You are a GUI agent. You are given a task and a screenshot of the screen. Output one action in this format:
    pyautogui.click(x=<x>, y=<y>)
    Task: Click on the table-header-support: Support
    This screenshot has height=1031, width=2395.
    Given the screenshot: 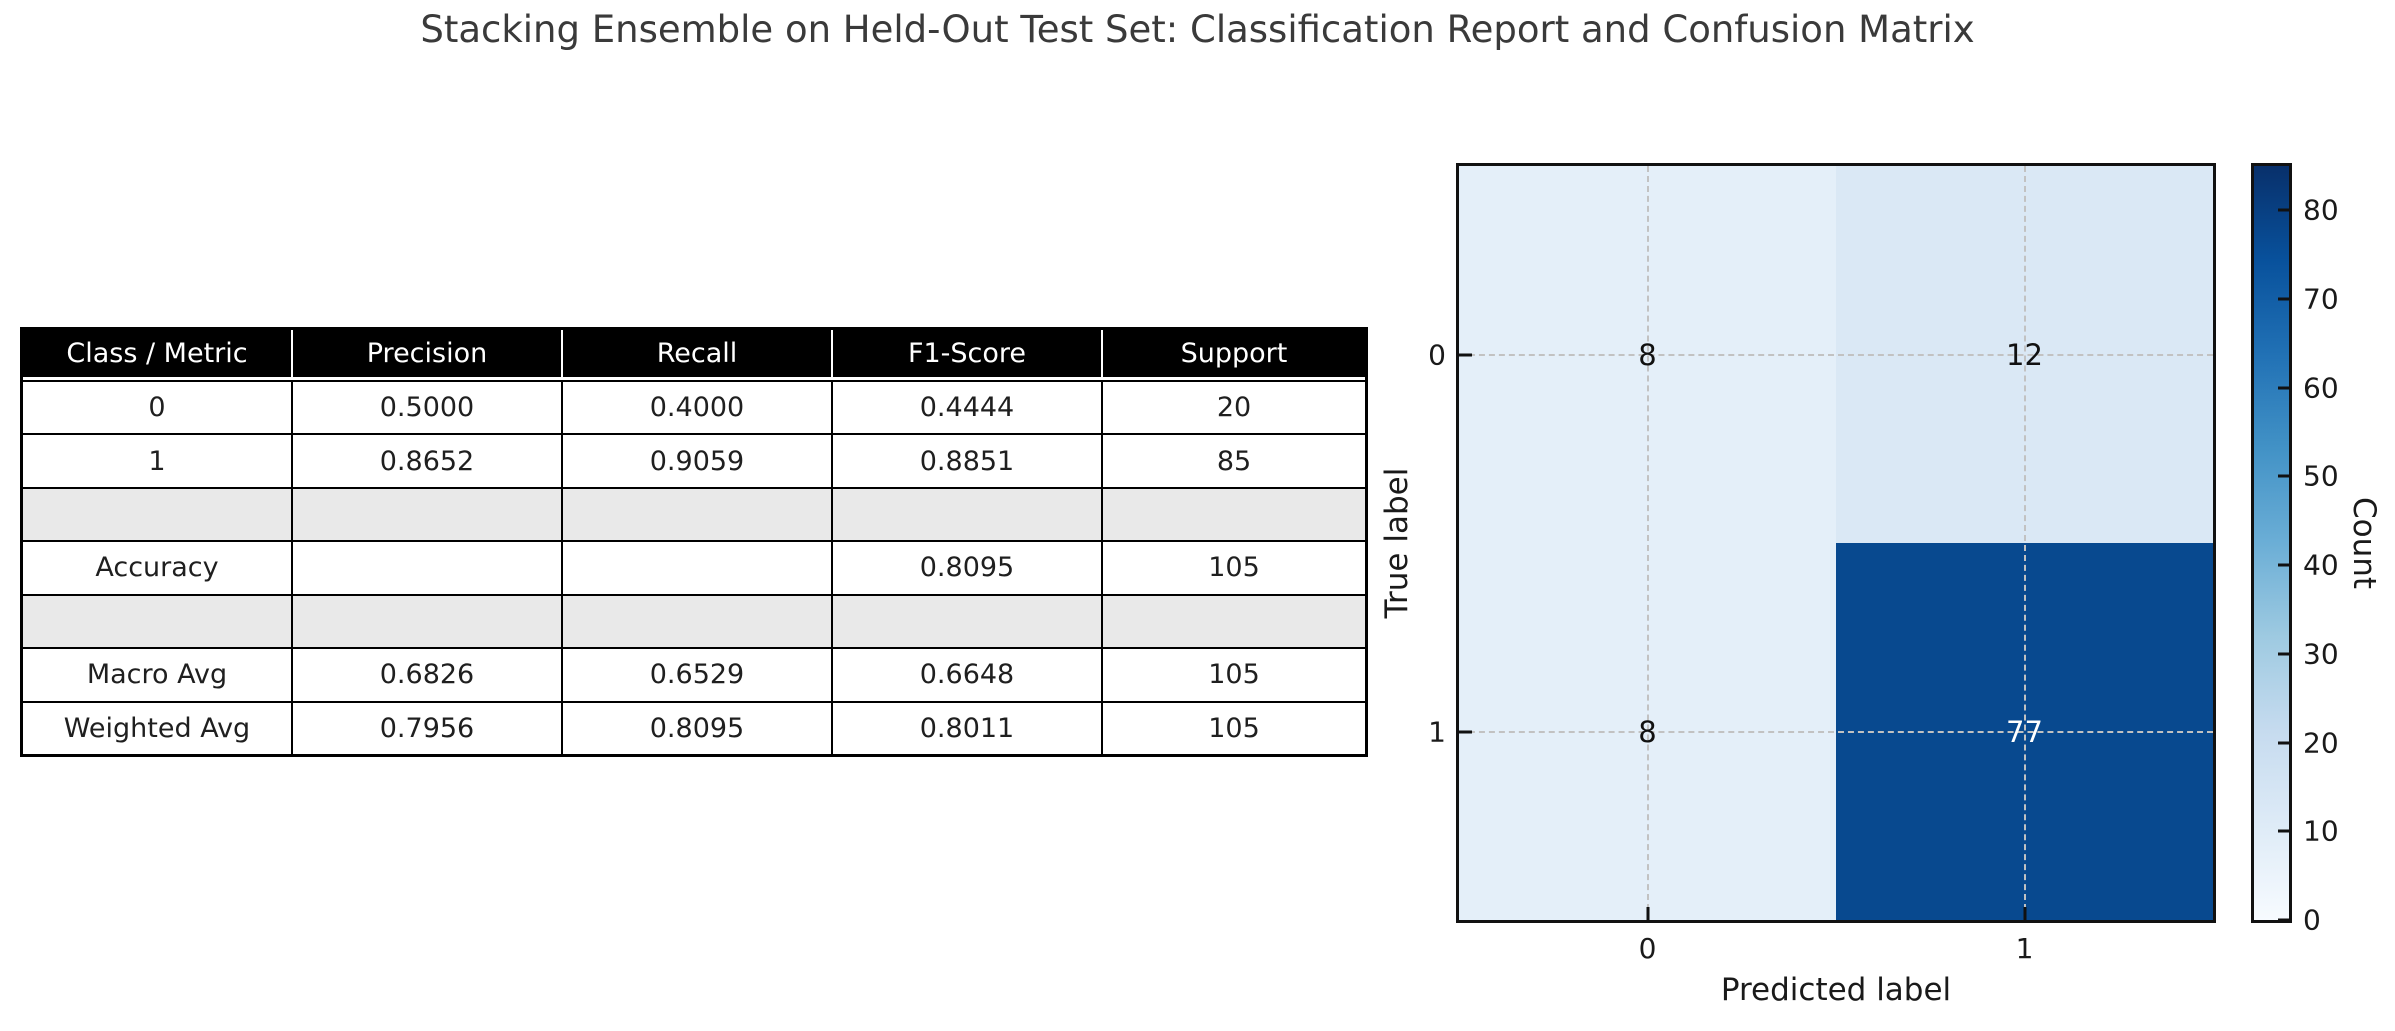 What is the action you would take?
    pyautogui.click(x=1234, y=355)
    